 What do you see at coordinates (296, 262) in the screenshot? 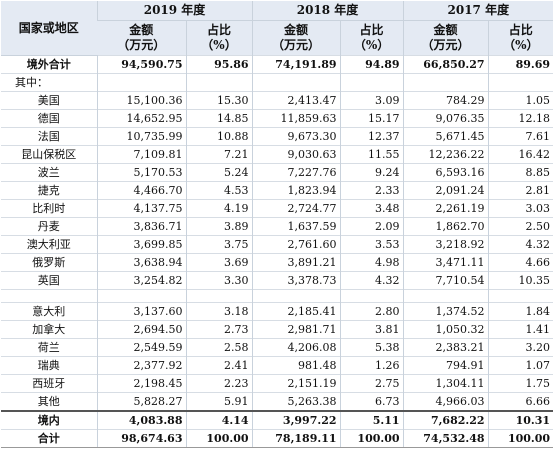
I see `amount-cell: 3,891.21` at bounding box center [296, 262].